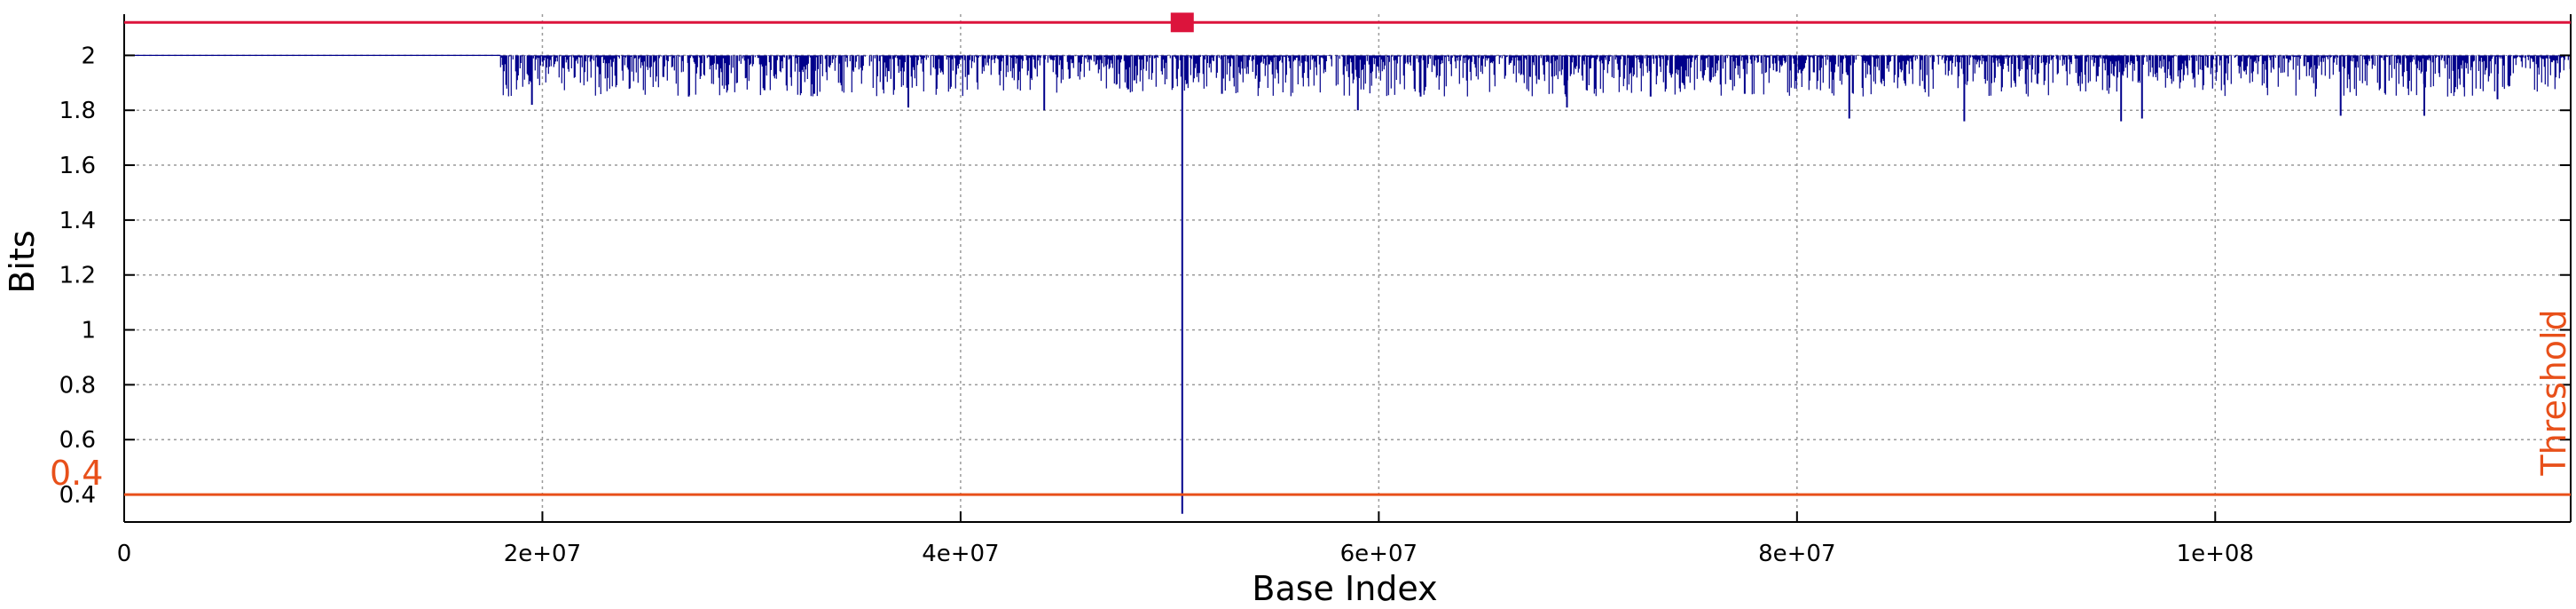  I want to click on x-tick-label: 2e+07, so click(542, 554).